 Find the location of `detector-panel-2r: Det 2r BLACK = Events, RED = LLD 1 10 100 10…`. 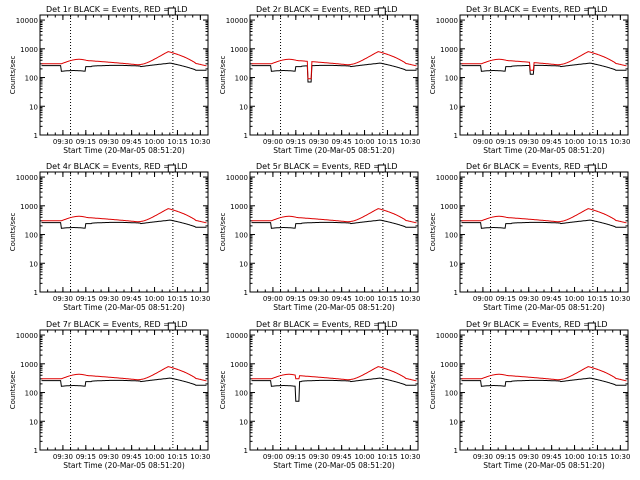

detector-panel-2r: Det 2r BLACK = Events, RED = LLD 1 10 100 10… is located at coordinates (319, 80).